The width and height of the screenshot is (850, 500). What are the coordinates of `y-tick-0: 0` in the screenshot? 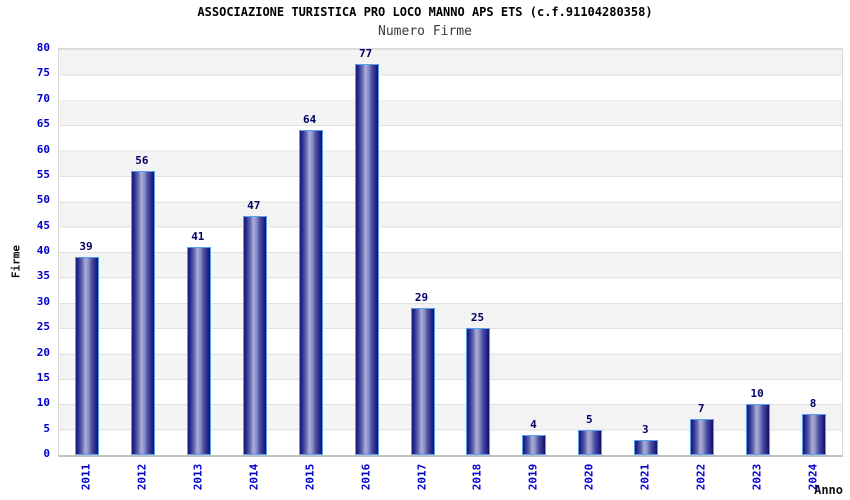 It's located at (46, 453).